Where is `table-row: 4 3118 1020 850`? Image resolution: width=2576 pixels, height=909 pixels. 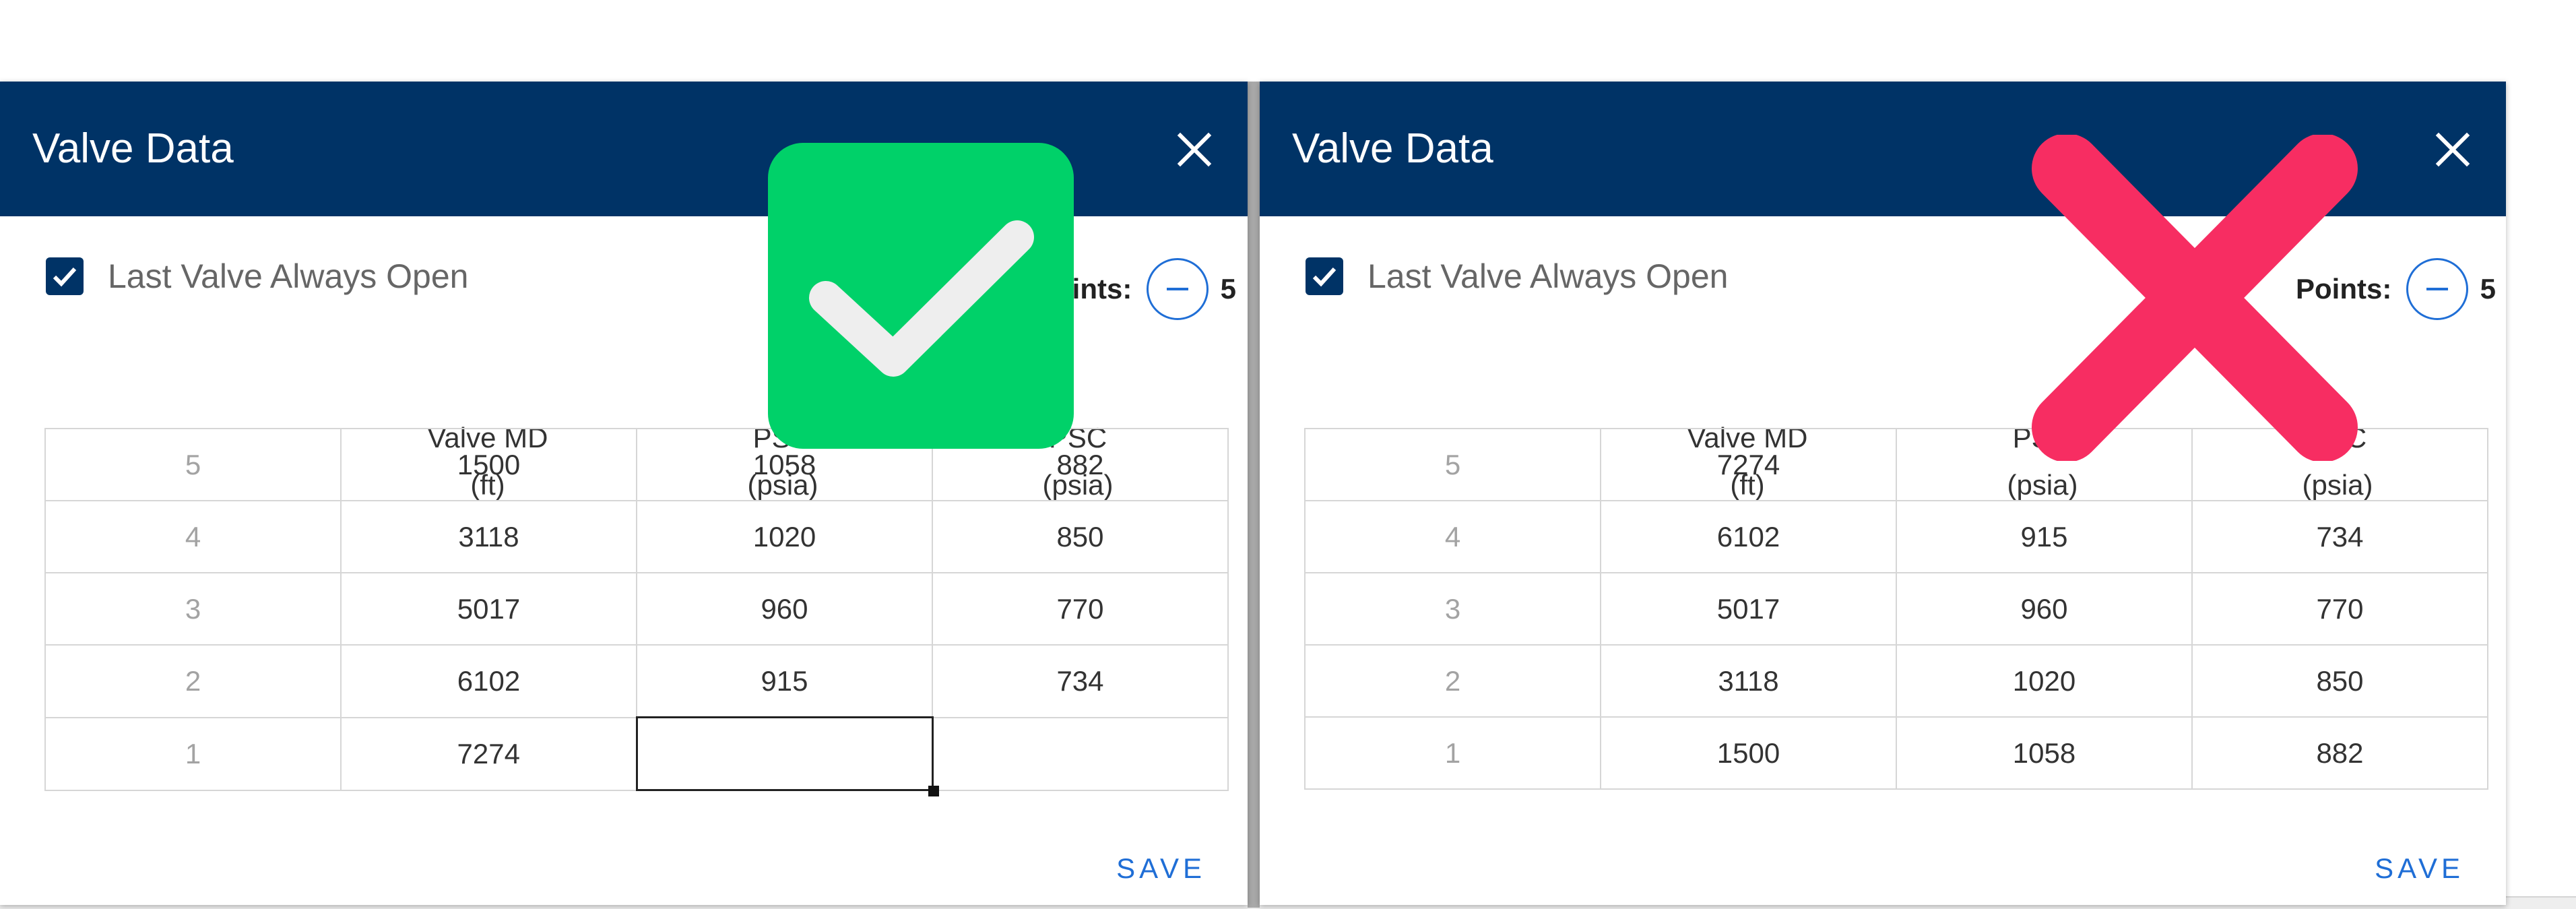
table-row: 4 3118 1020 850 is located at coordinates (636, 536).